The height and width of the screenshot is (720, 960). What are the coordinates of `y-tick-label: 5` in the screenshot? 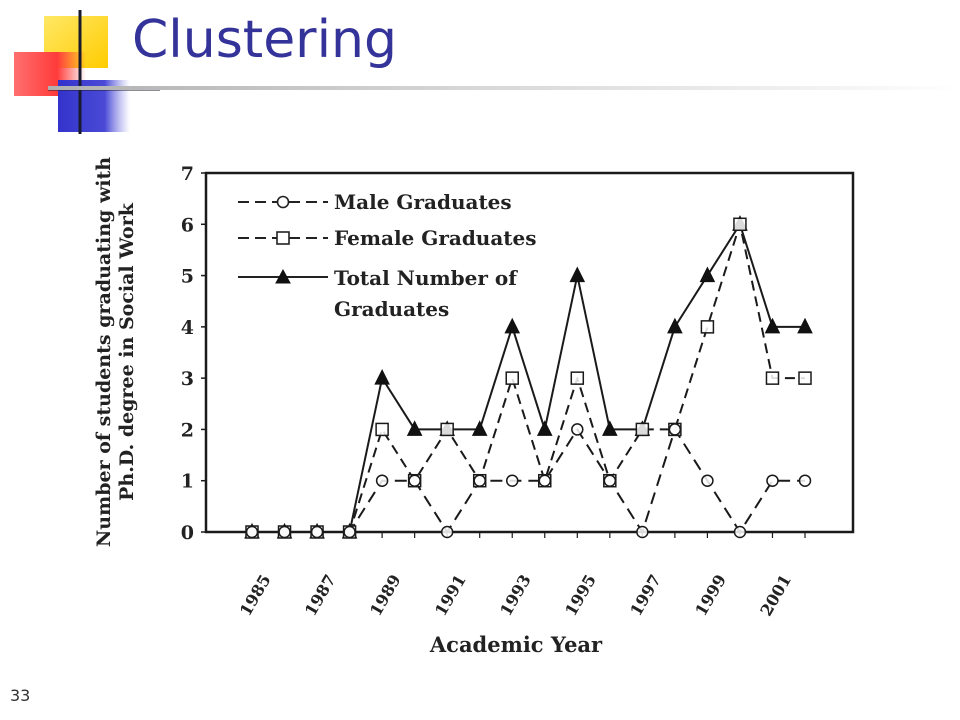 It's located at (187, 277).